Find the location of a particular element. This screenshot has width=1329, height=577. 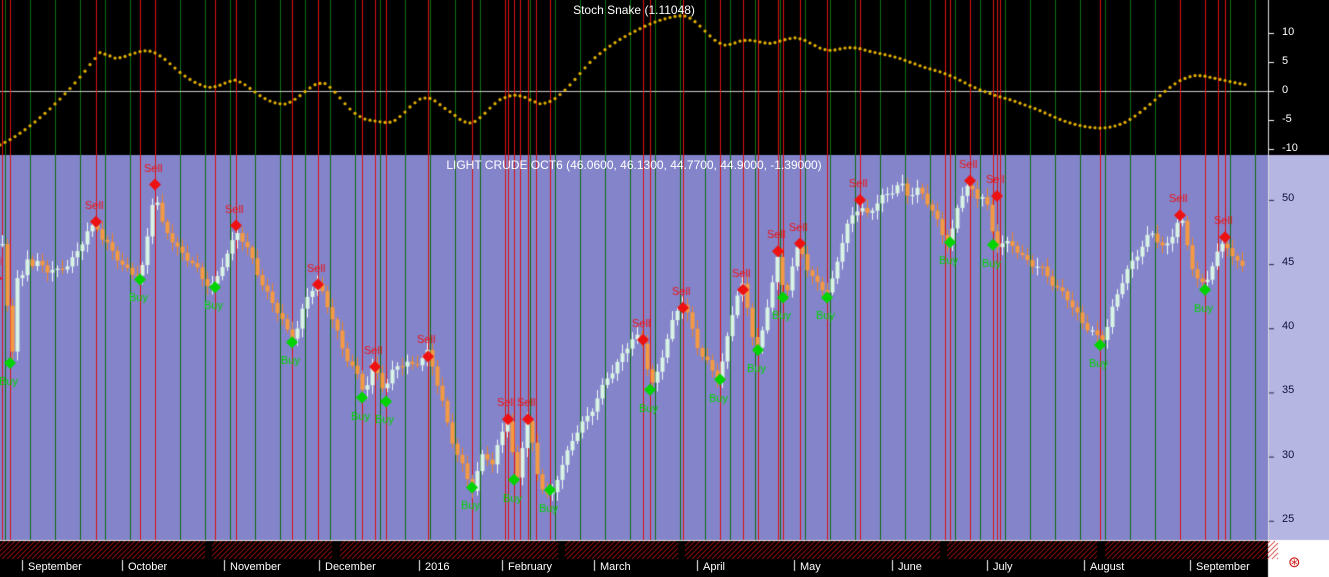

stoch-axis-label: -5 is located at coordinates (1287, 119).